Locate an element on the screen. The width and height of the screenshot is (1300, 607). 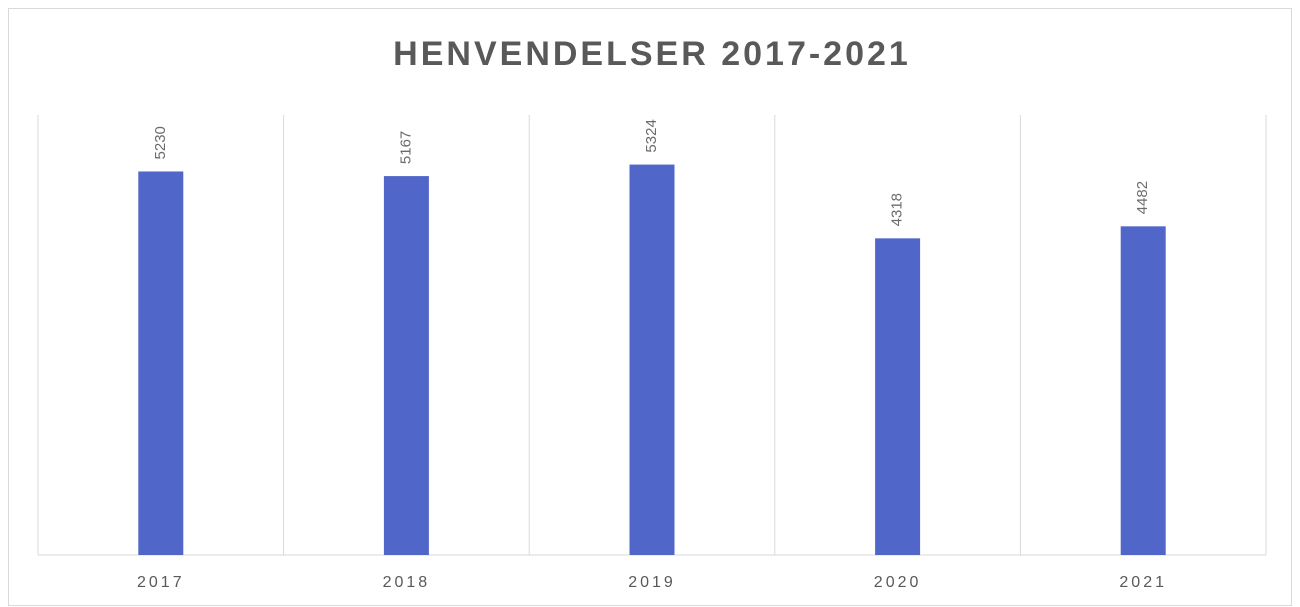
x-tick-label: 2019 is located at coordinates (652, 582).